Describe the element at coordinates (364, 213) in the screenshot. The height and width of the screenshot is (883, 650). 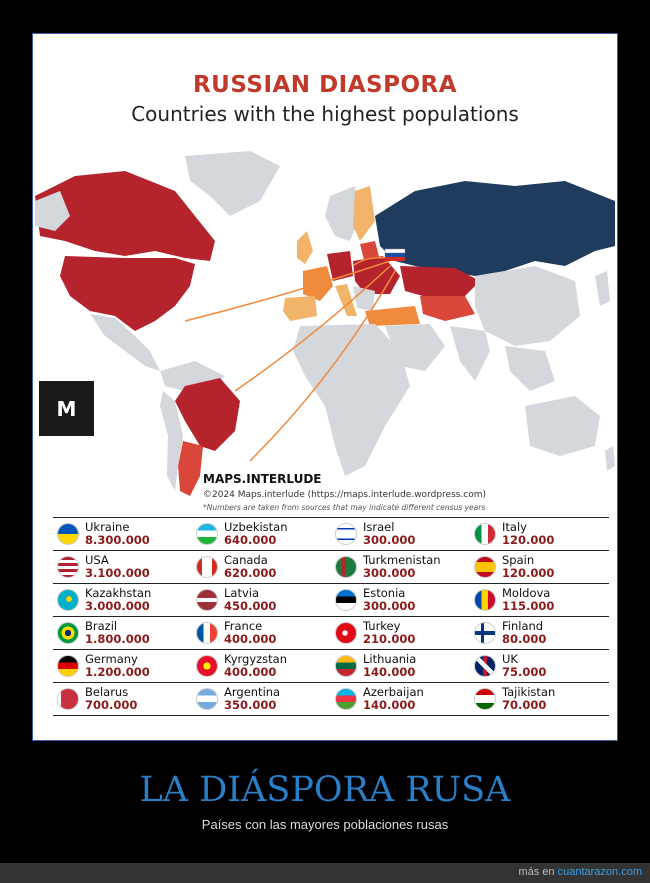
I see `finland` at that location.